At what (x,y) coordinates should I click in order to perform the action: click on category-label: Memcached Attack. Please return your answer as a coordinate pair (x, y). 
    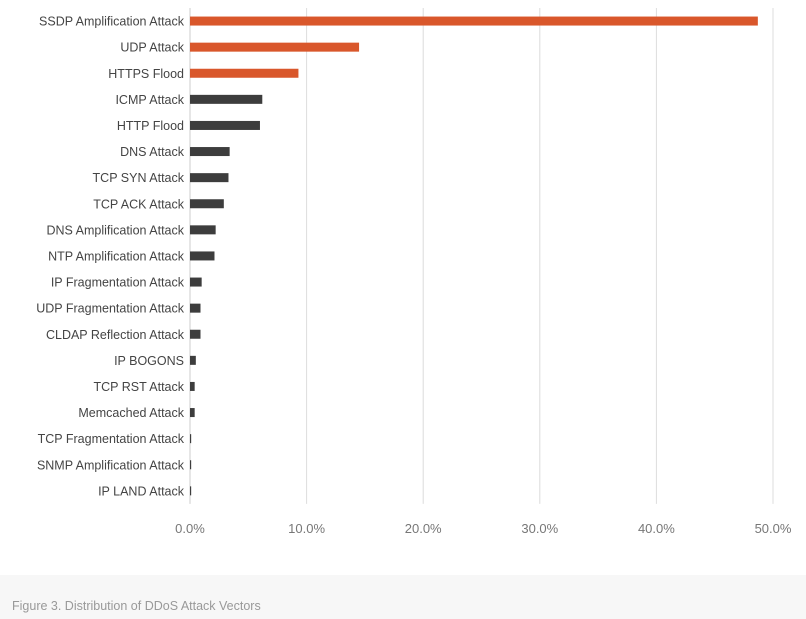
    Looking at the image, I should click on (131, 413).